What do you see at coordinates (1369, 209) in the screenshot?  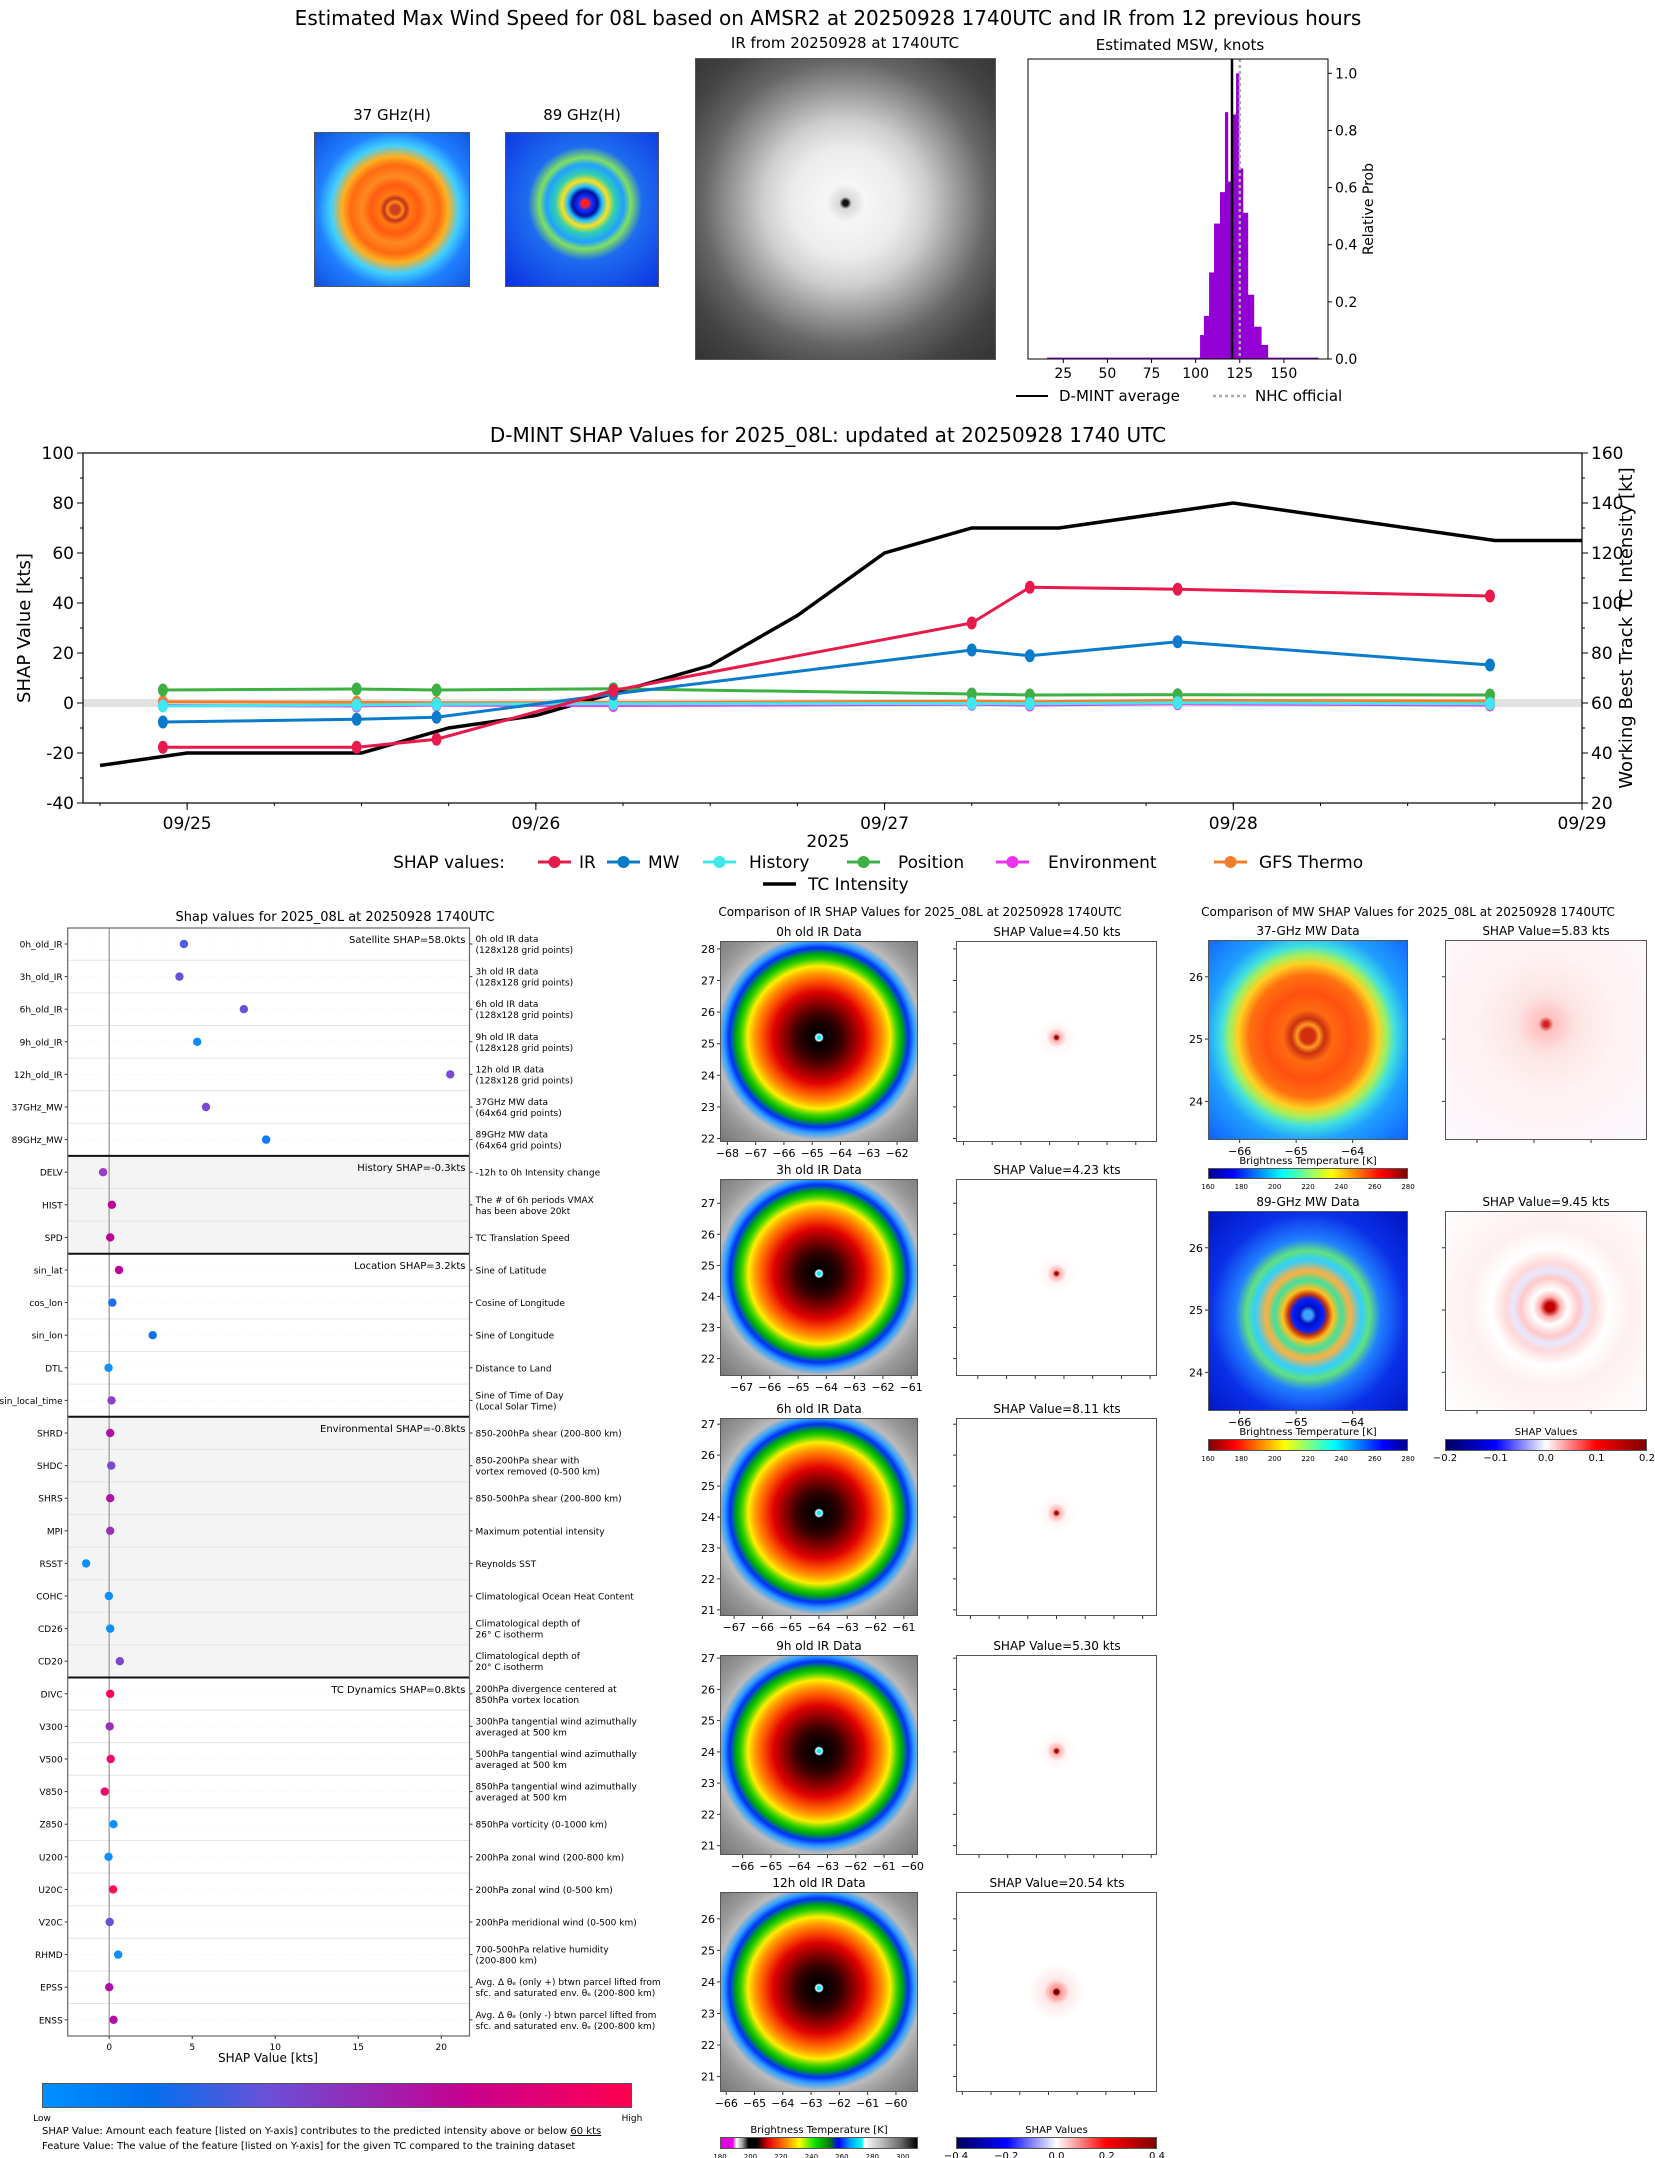 I see `histogram-ylabel: Relative Prob` at bounding box center [1369, 209].